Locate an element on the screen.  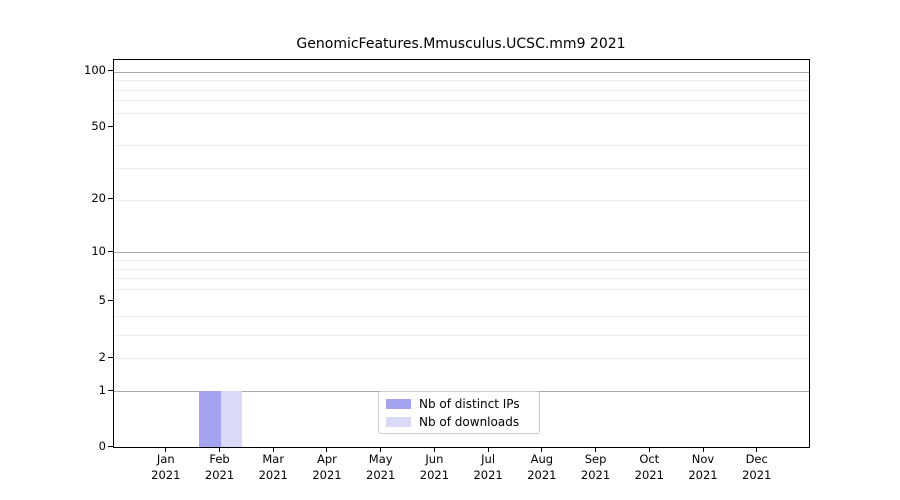
y-tick-label: 10 is located at coordinates (98, 250).